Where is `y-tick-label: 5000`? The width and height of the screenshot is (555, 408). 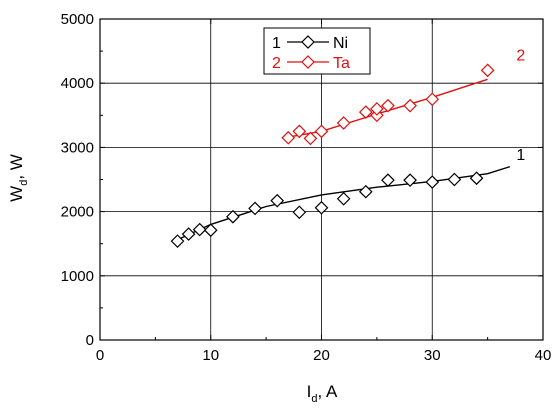
y-tick-label: 5000 is located at coordinates (77, 19).